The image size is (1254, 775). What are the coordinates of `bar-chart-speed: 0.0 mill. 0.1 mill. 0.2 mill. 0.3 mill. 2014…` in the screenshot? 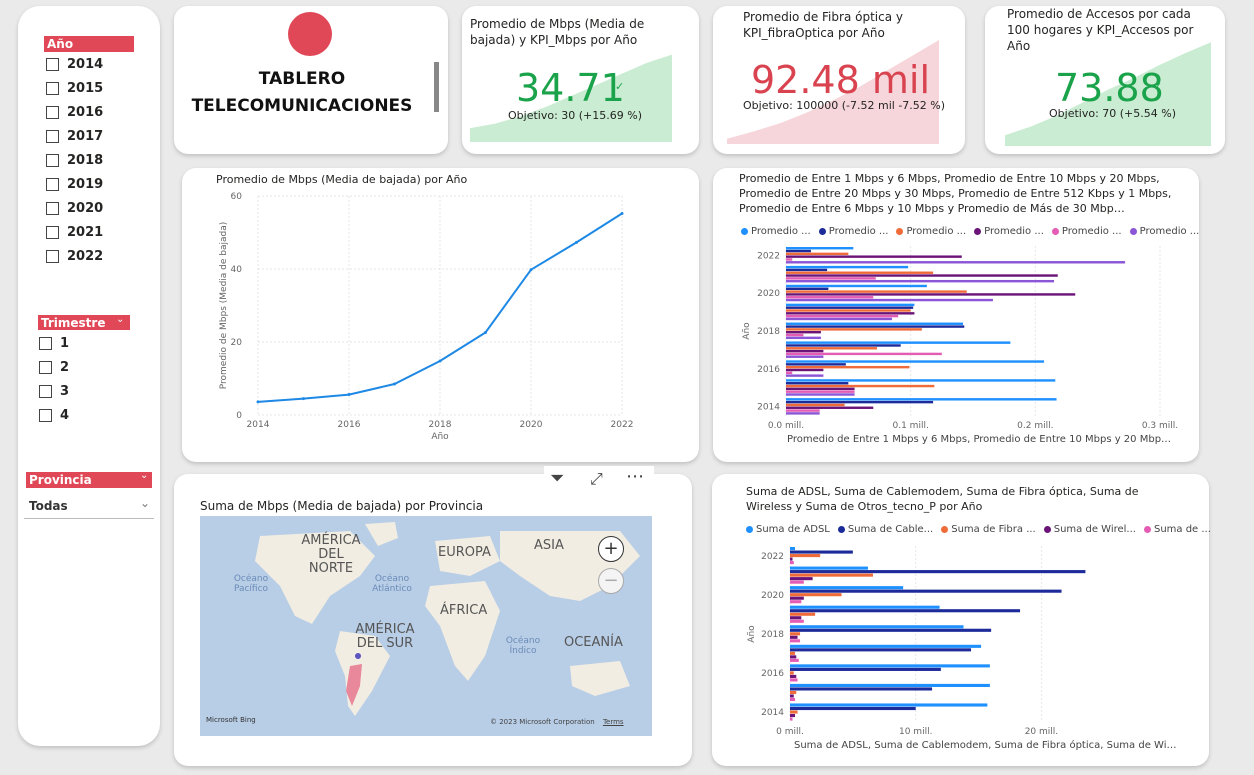 It's located at (956, 315).